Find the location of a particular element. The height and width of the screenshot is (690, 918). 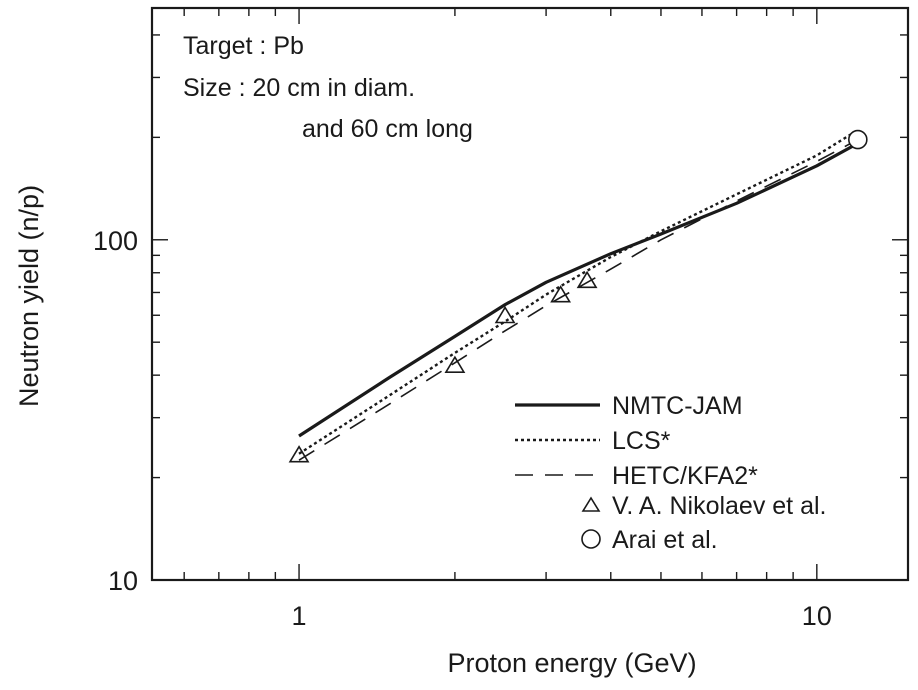

annotation-size: Size : 20 cm in diam. is located at coordinates (299, 88).